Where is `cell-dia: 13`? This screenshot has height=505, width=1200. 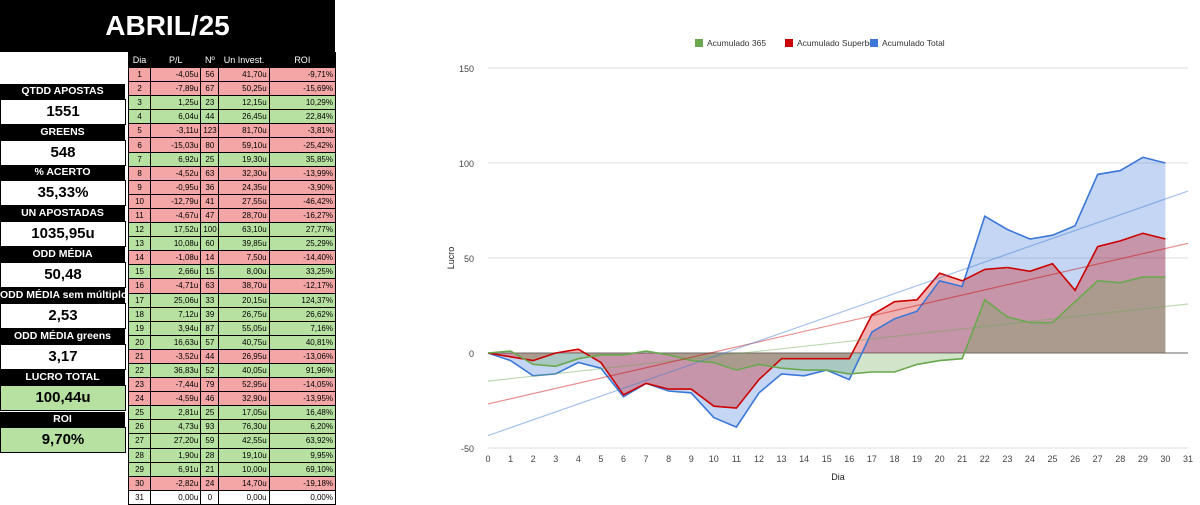
cell-dia: 13 is located at coordinates (139, 244).